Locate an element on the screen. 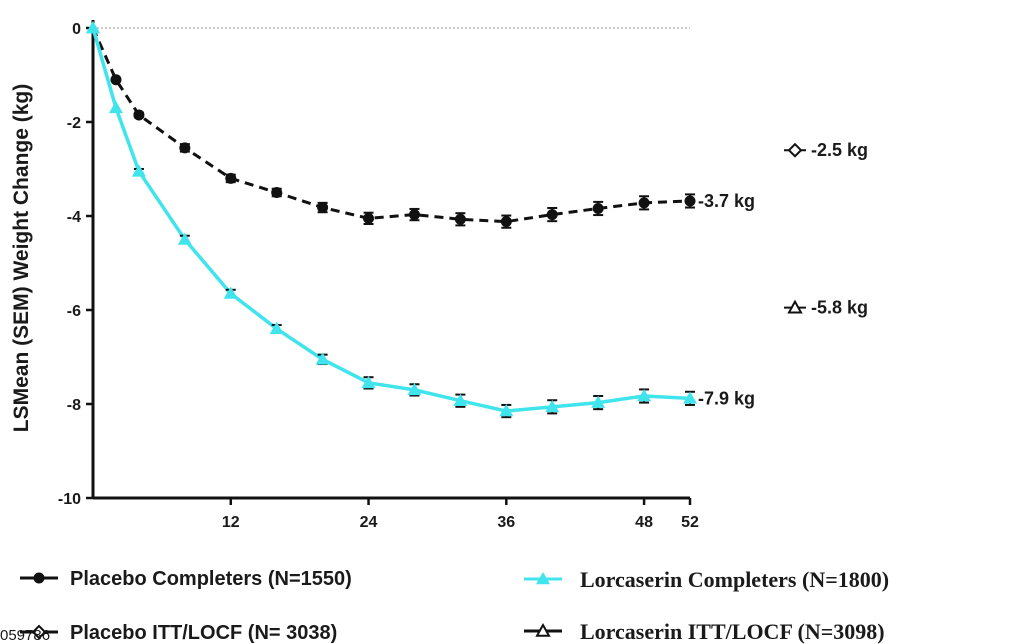 This screenshot has height=644, width=1026. legend-label: Lorcaserin ITT/LOCF (N=3098) is located at coordinates (732, 631).